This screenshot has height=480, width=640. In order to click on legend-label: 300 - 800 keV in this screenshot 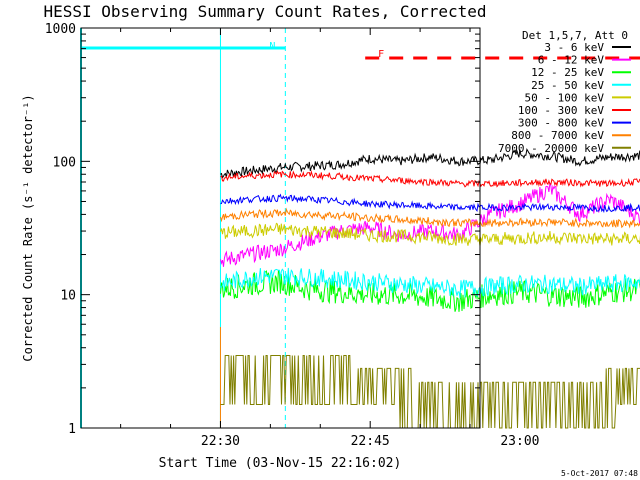, I will do `click(561, 123)`.